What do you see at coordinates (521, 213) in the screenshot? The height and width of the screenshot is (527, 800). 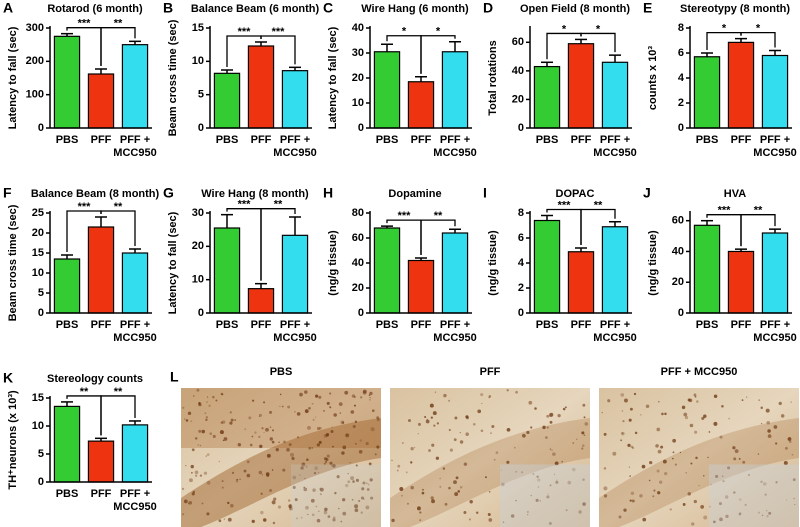 I see `y-tick-label: 8` at bounding box center [521, 213].